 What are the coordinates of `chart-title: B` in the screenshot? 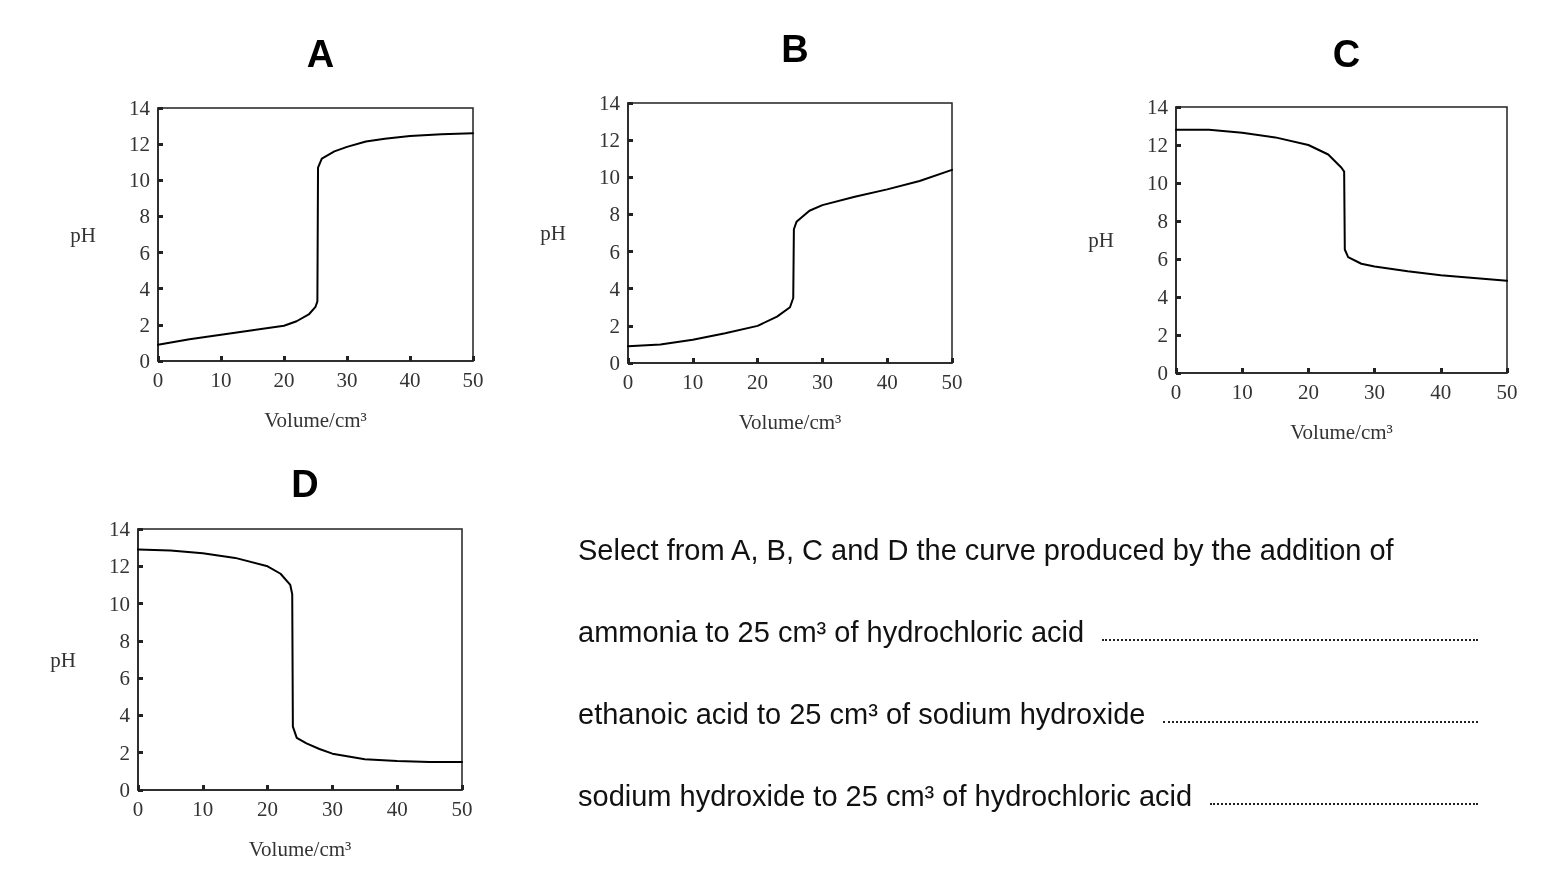 It's located at (795, 49).